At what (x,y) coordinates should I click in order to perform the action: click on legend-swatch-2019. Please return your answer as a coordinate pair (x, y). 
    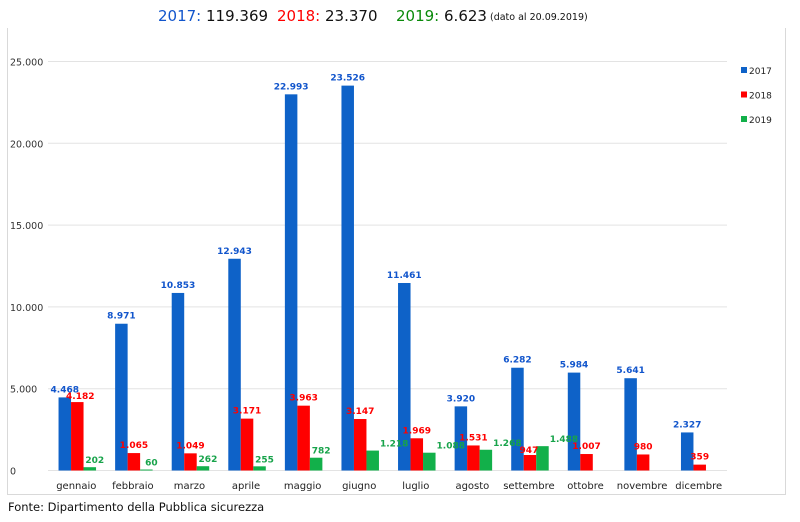
    Looking at the image, I should click on (744, 119).